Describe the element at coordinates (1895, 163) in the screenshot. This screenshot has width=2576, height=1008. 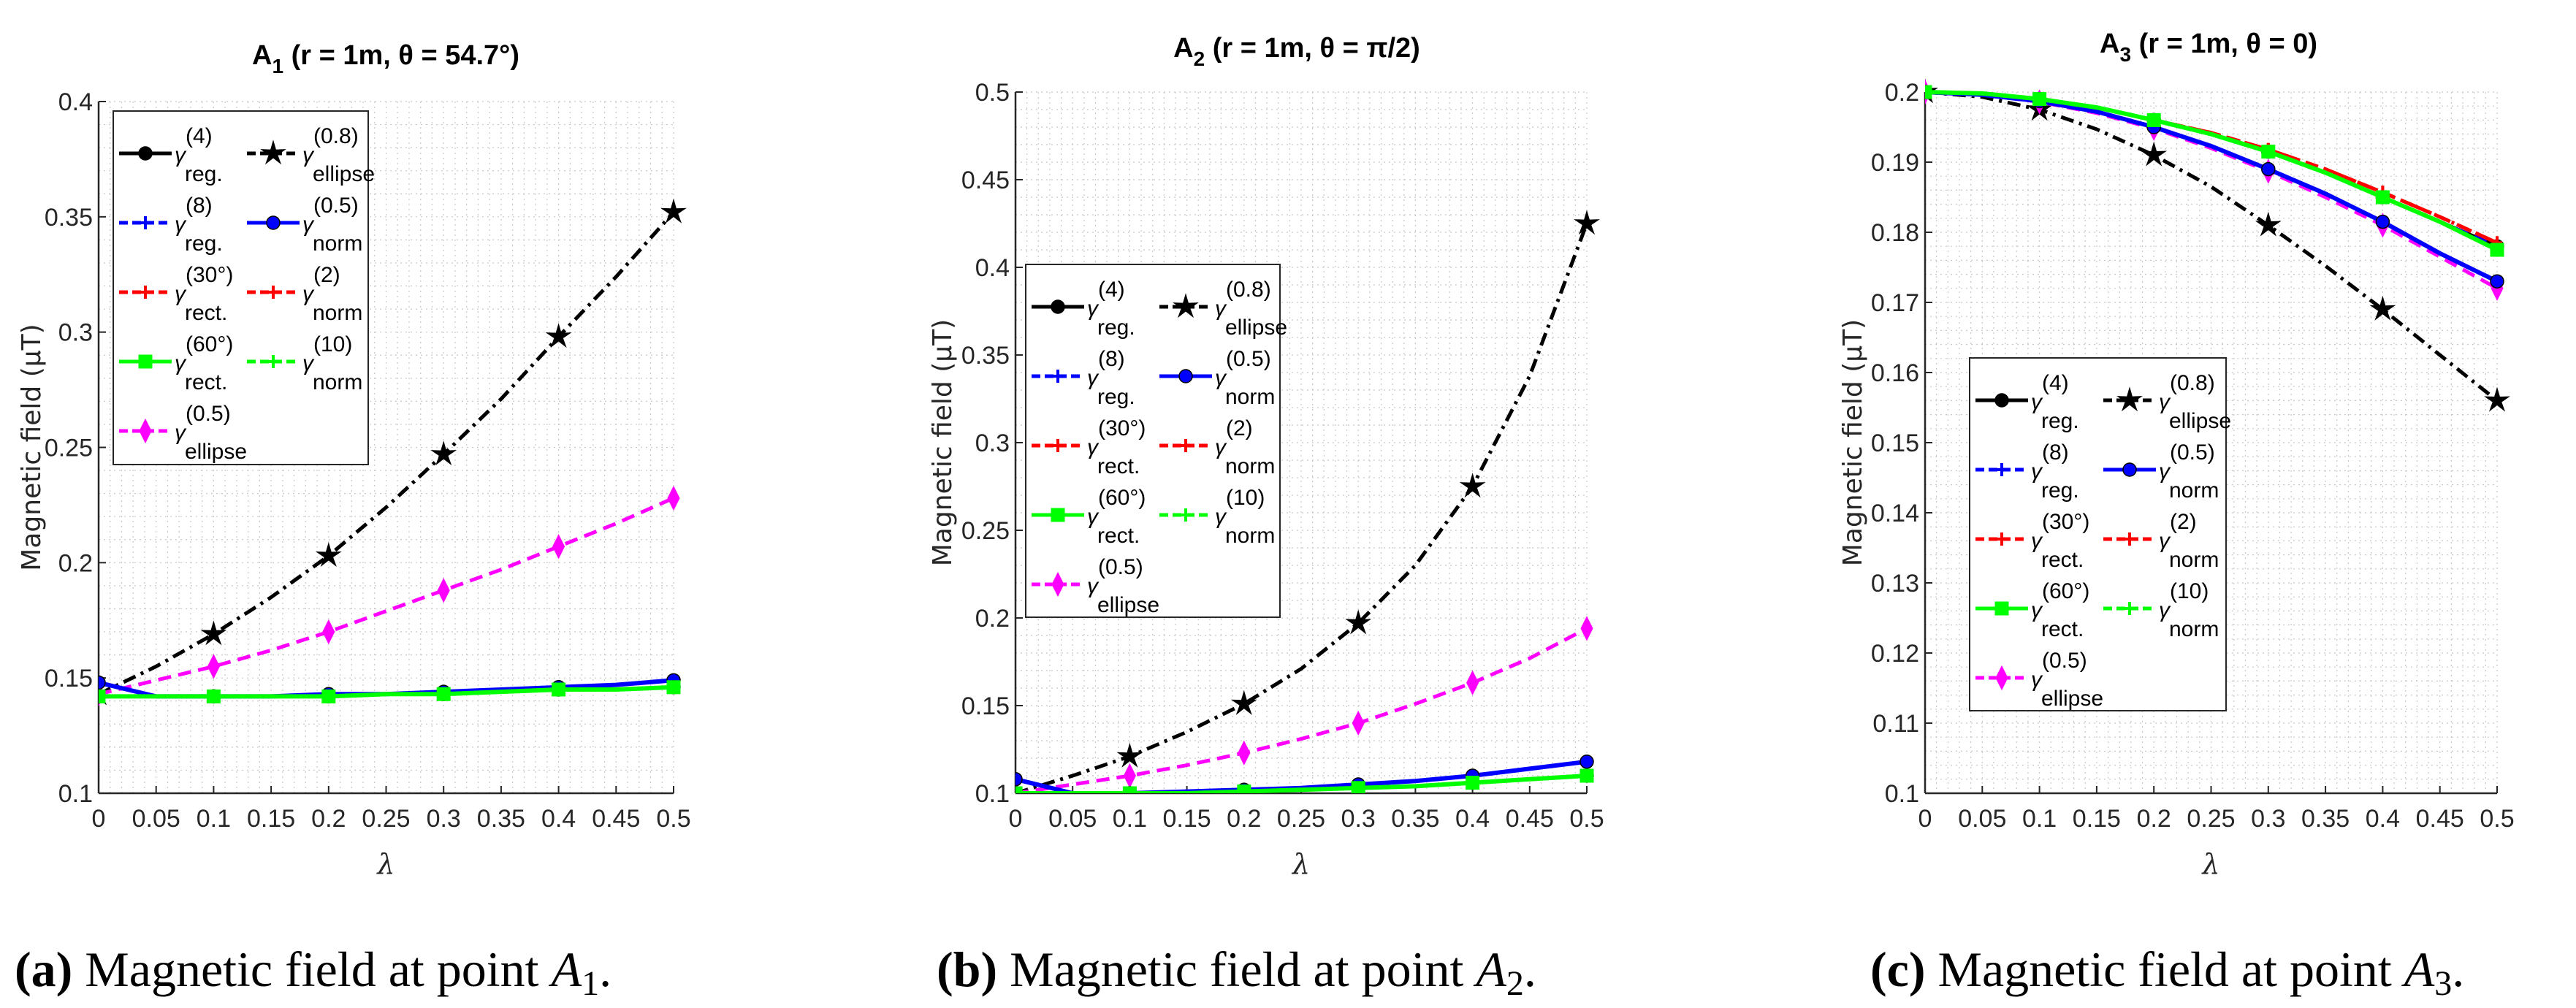
I see `y-tick-label: 0.19` at that location.